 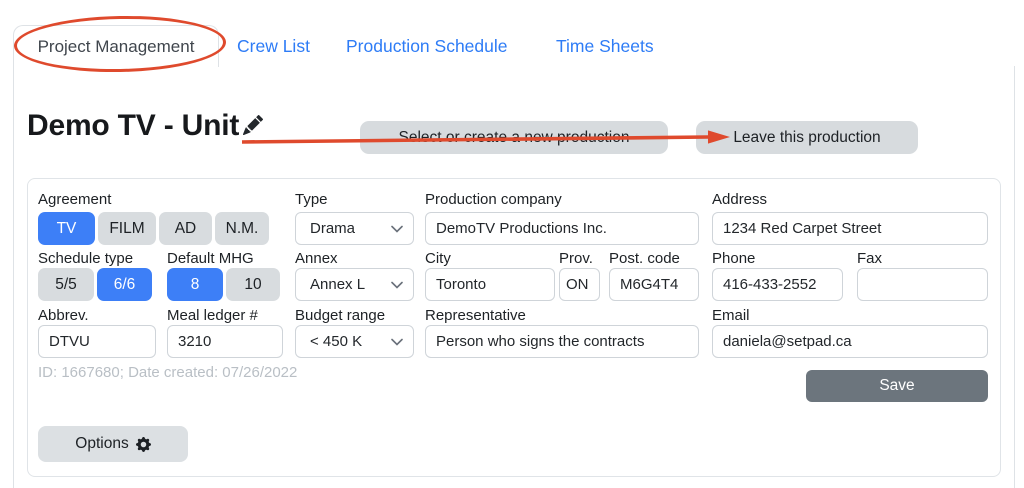 I want to click on agreement-option-nm: N.M., so click(x=242, y=228).